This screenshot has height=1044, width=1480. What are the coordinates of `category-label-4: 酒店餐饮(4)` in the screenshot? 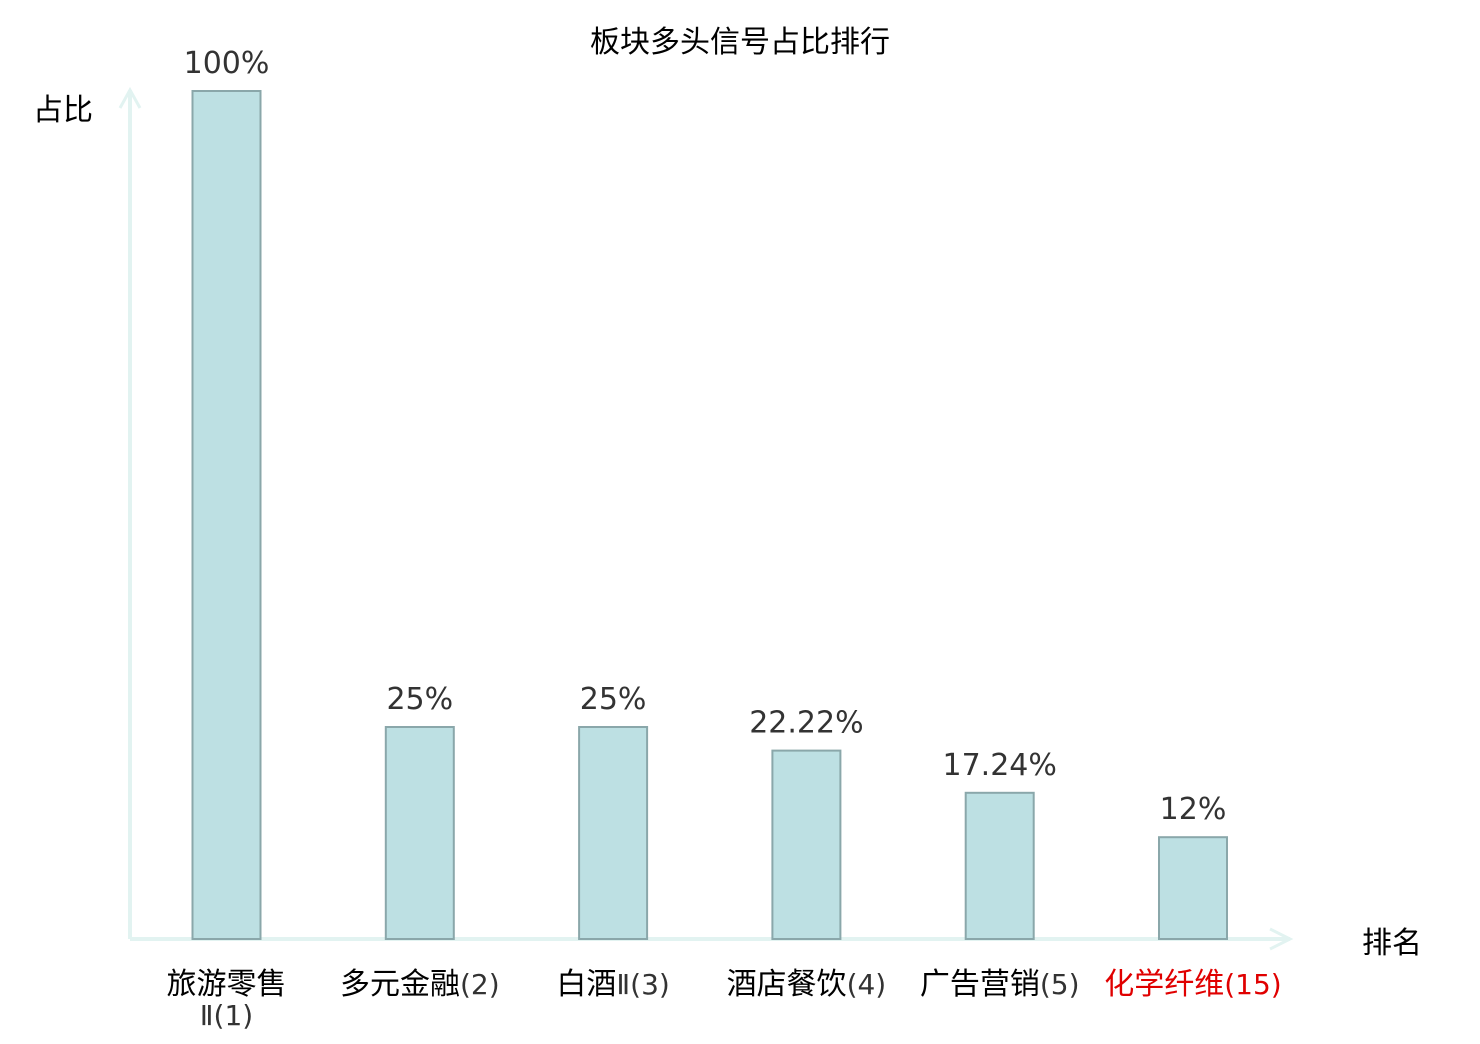 It's located at (807, 984).